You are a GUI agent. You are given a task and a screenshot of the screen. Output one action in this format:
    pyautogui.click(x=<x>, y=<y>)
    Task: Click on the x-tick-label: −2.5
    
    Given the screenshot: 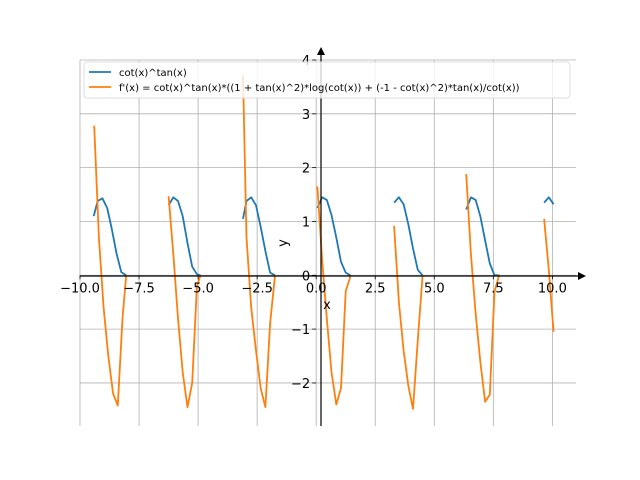 What is the action you would take?
    pyautogui.click(x=257, y=288)
    